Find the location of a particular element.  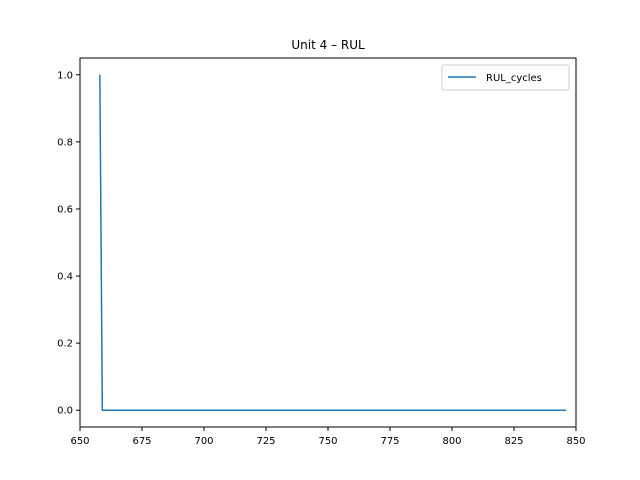

x-tick-label: 800 is located at coordinates (451, 441).